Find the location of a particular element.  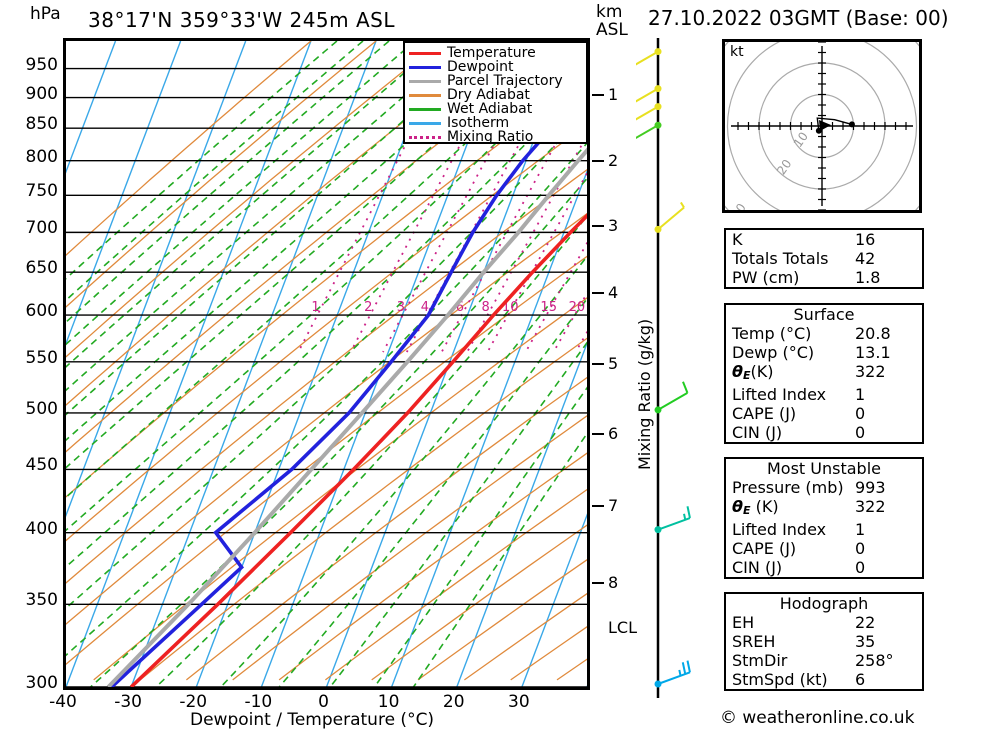

height-tick-2: 2 is located at coordinates (613, 161).